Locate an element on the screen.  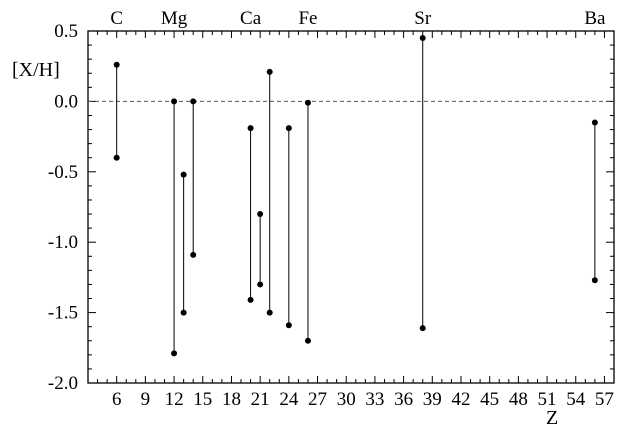
x-tick-label: 33 is located at coordinates (374, 399).